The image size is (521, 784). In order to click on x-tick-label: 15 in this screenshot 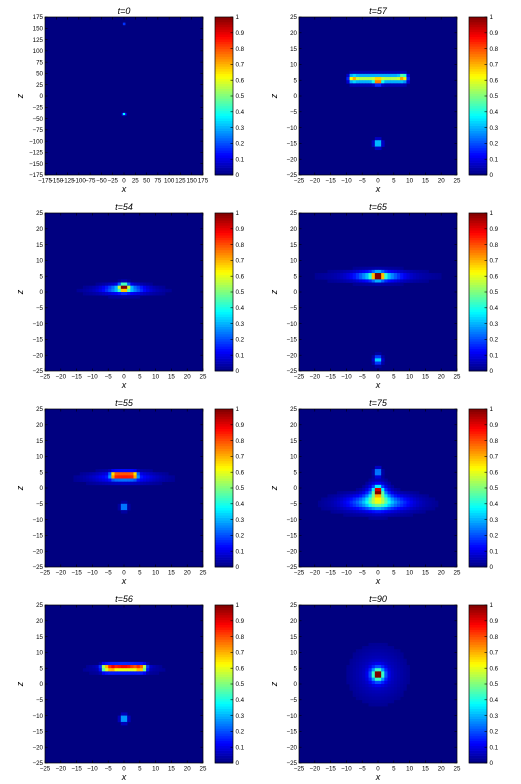, I will do `click(171, 573)`.